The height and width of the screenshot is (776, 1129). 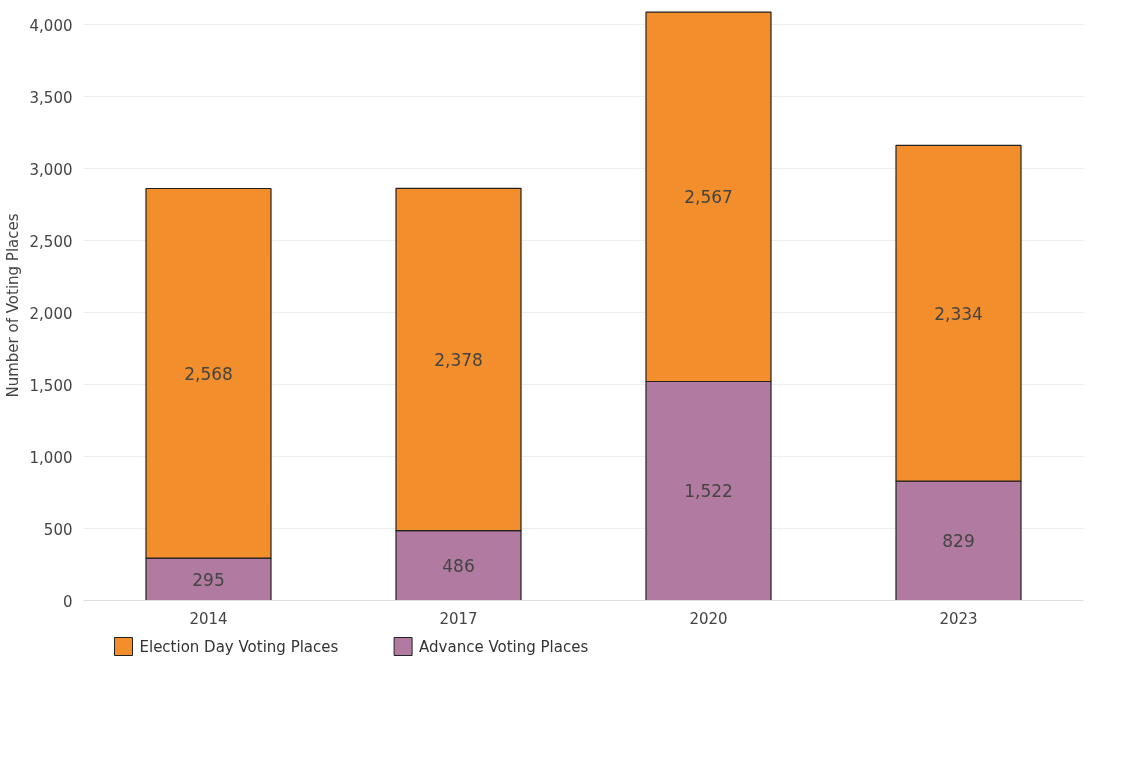 What do you see at coordinates (708, 491) in the screenshot?
I see `data-label: 1,522` at bounding box center [708, 491].